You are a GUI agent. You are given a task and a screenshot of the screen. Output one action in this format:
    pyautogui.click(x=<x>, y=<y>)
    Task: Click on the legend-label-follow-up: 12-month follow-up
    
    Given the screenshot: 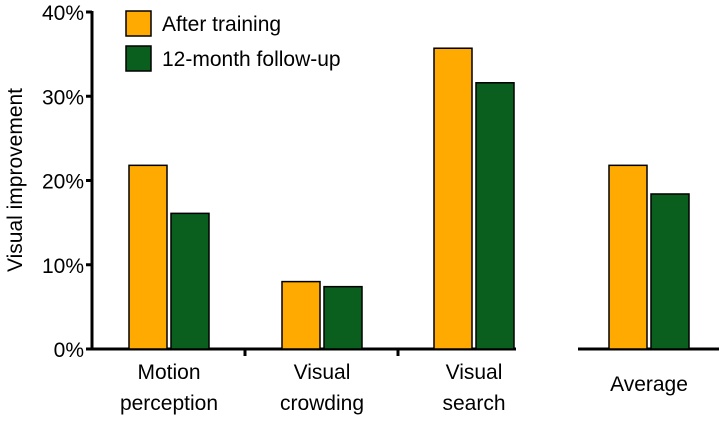 What is the action you would take?
    pyautogui.click(x=251, y=59)
    